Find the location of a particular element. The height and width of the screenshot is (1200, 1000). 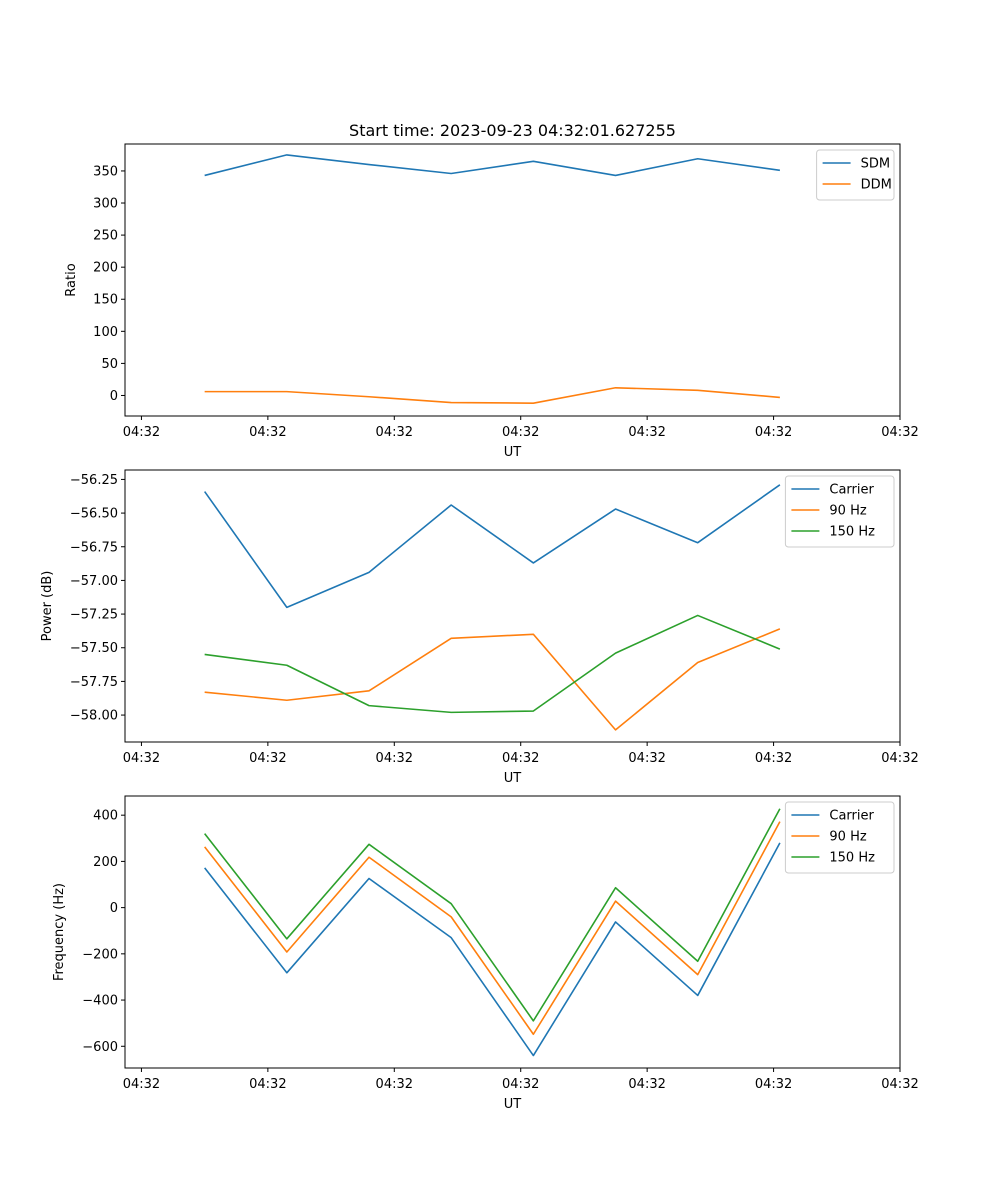

y-tick-label: −56.25 is located at coordinates (94, 480).